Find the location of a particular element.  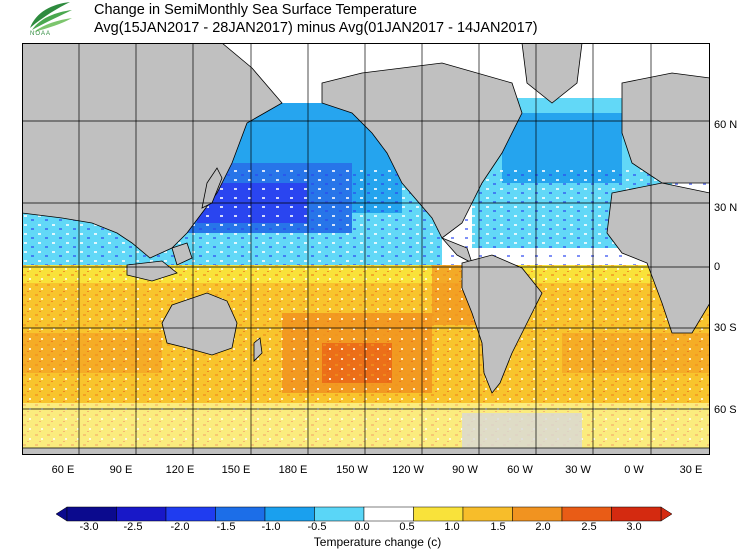

colorbar-tick-label: 0.0 is located at coordinates (362, 527).